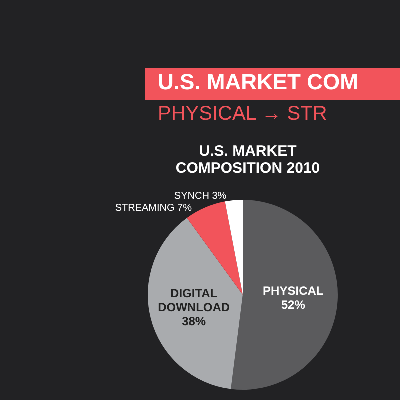  What do you see at coordinates (293, 291) in the screenshot?
I see `slice-label: PHYSICAL` at bounding box center [293, 291].